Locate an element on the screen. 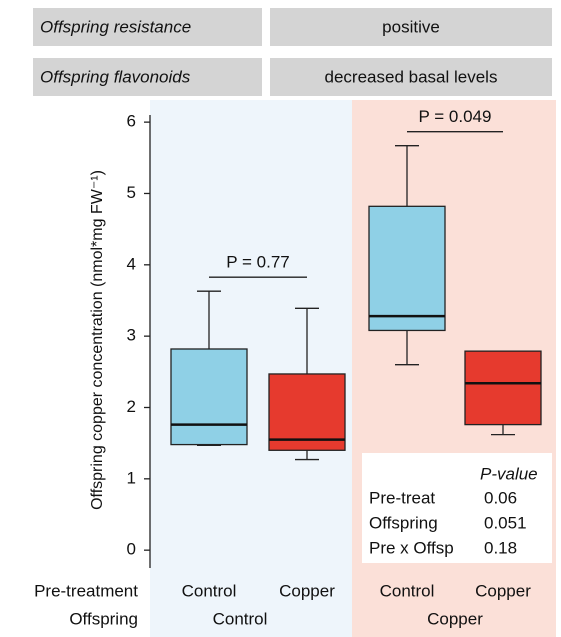 The width and height of the screenshot is (561, 637). stats-value: 0.18 is located at coordinates (500, 547).